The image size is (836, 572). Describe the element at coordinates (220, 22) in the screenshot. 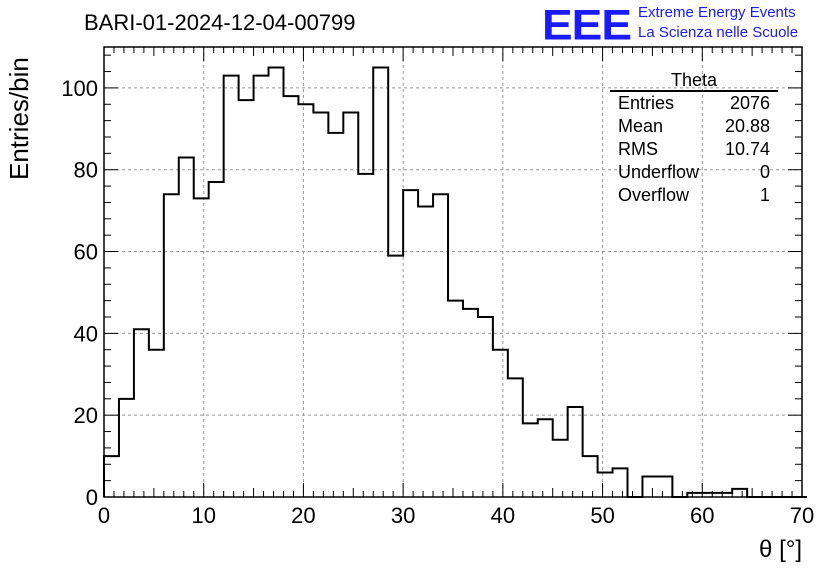

I see `chart-title: BARI-01-2024-12-04-00799` at that location.